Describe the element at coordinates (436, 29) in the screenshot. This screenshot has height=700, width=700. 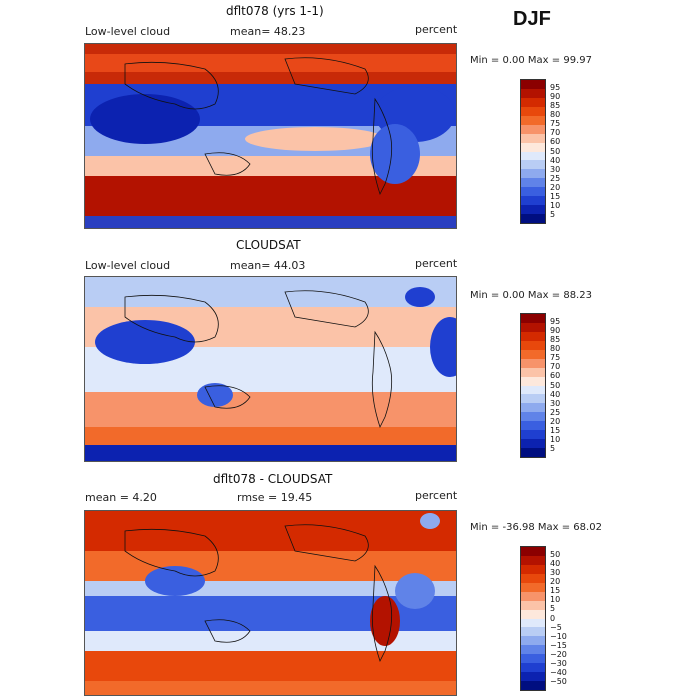
I see `panel1-units-label: percent` at that location.